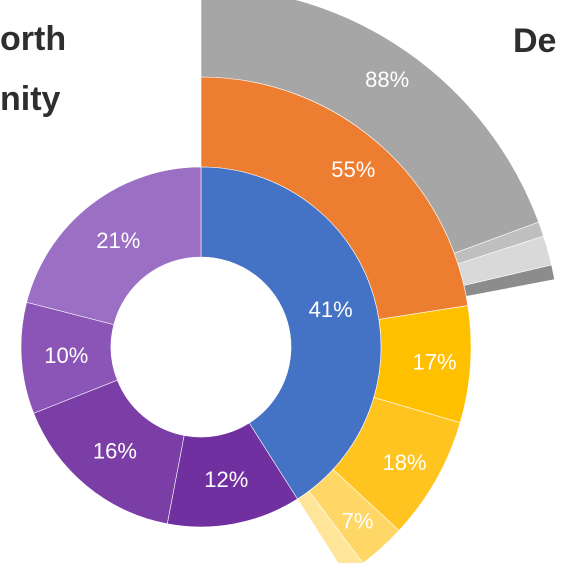  Describe the element at coordinates (353, 169) in the screenshot. I see `middle-segment-1-label: 55%` at that location.